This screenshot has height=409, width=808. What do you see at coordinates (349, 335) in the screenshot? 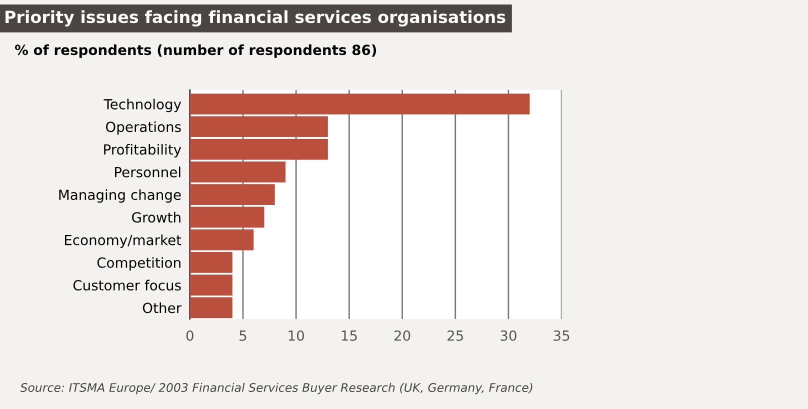
I see `x-tick-label: 15` at bounding box center [349, 335].